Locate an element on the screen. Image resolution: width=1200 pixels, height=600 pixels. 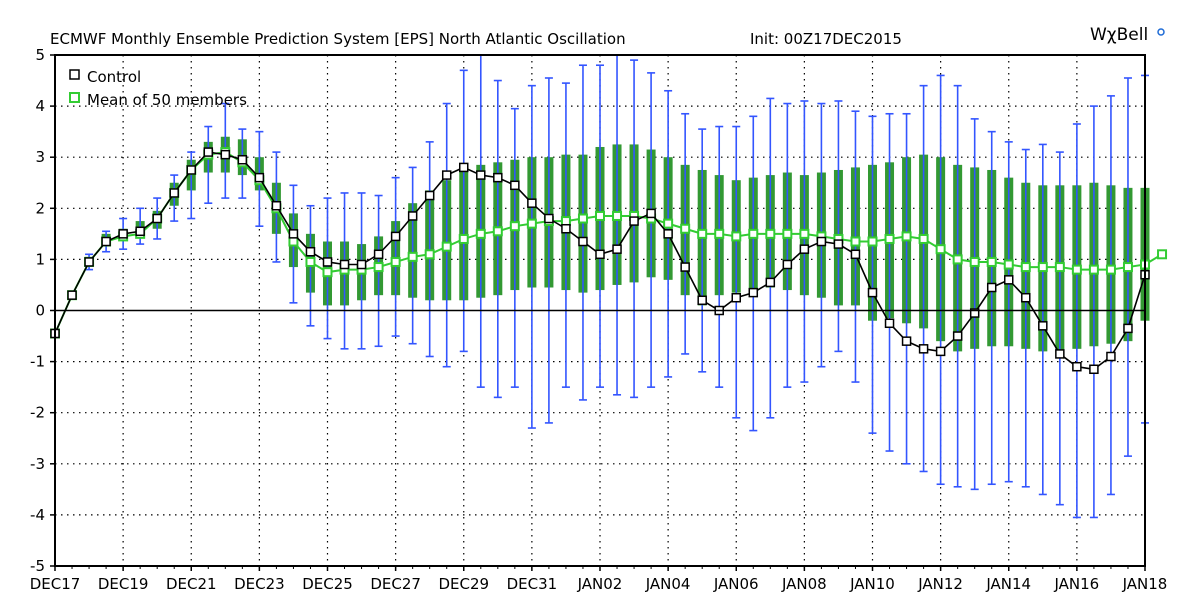
x-tick-label: DEC25 is located at coordinates (327, 584).